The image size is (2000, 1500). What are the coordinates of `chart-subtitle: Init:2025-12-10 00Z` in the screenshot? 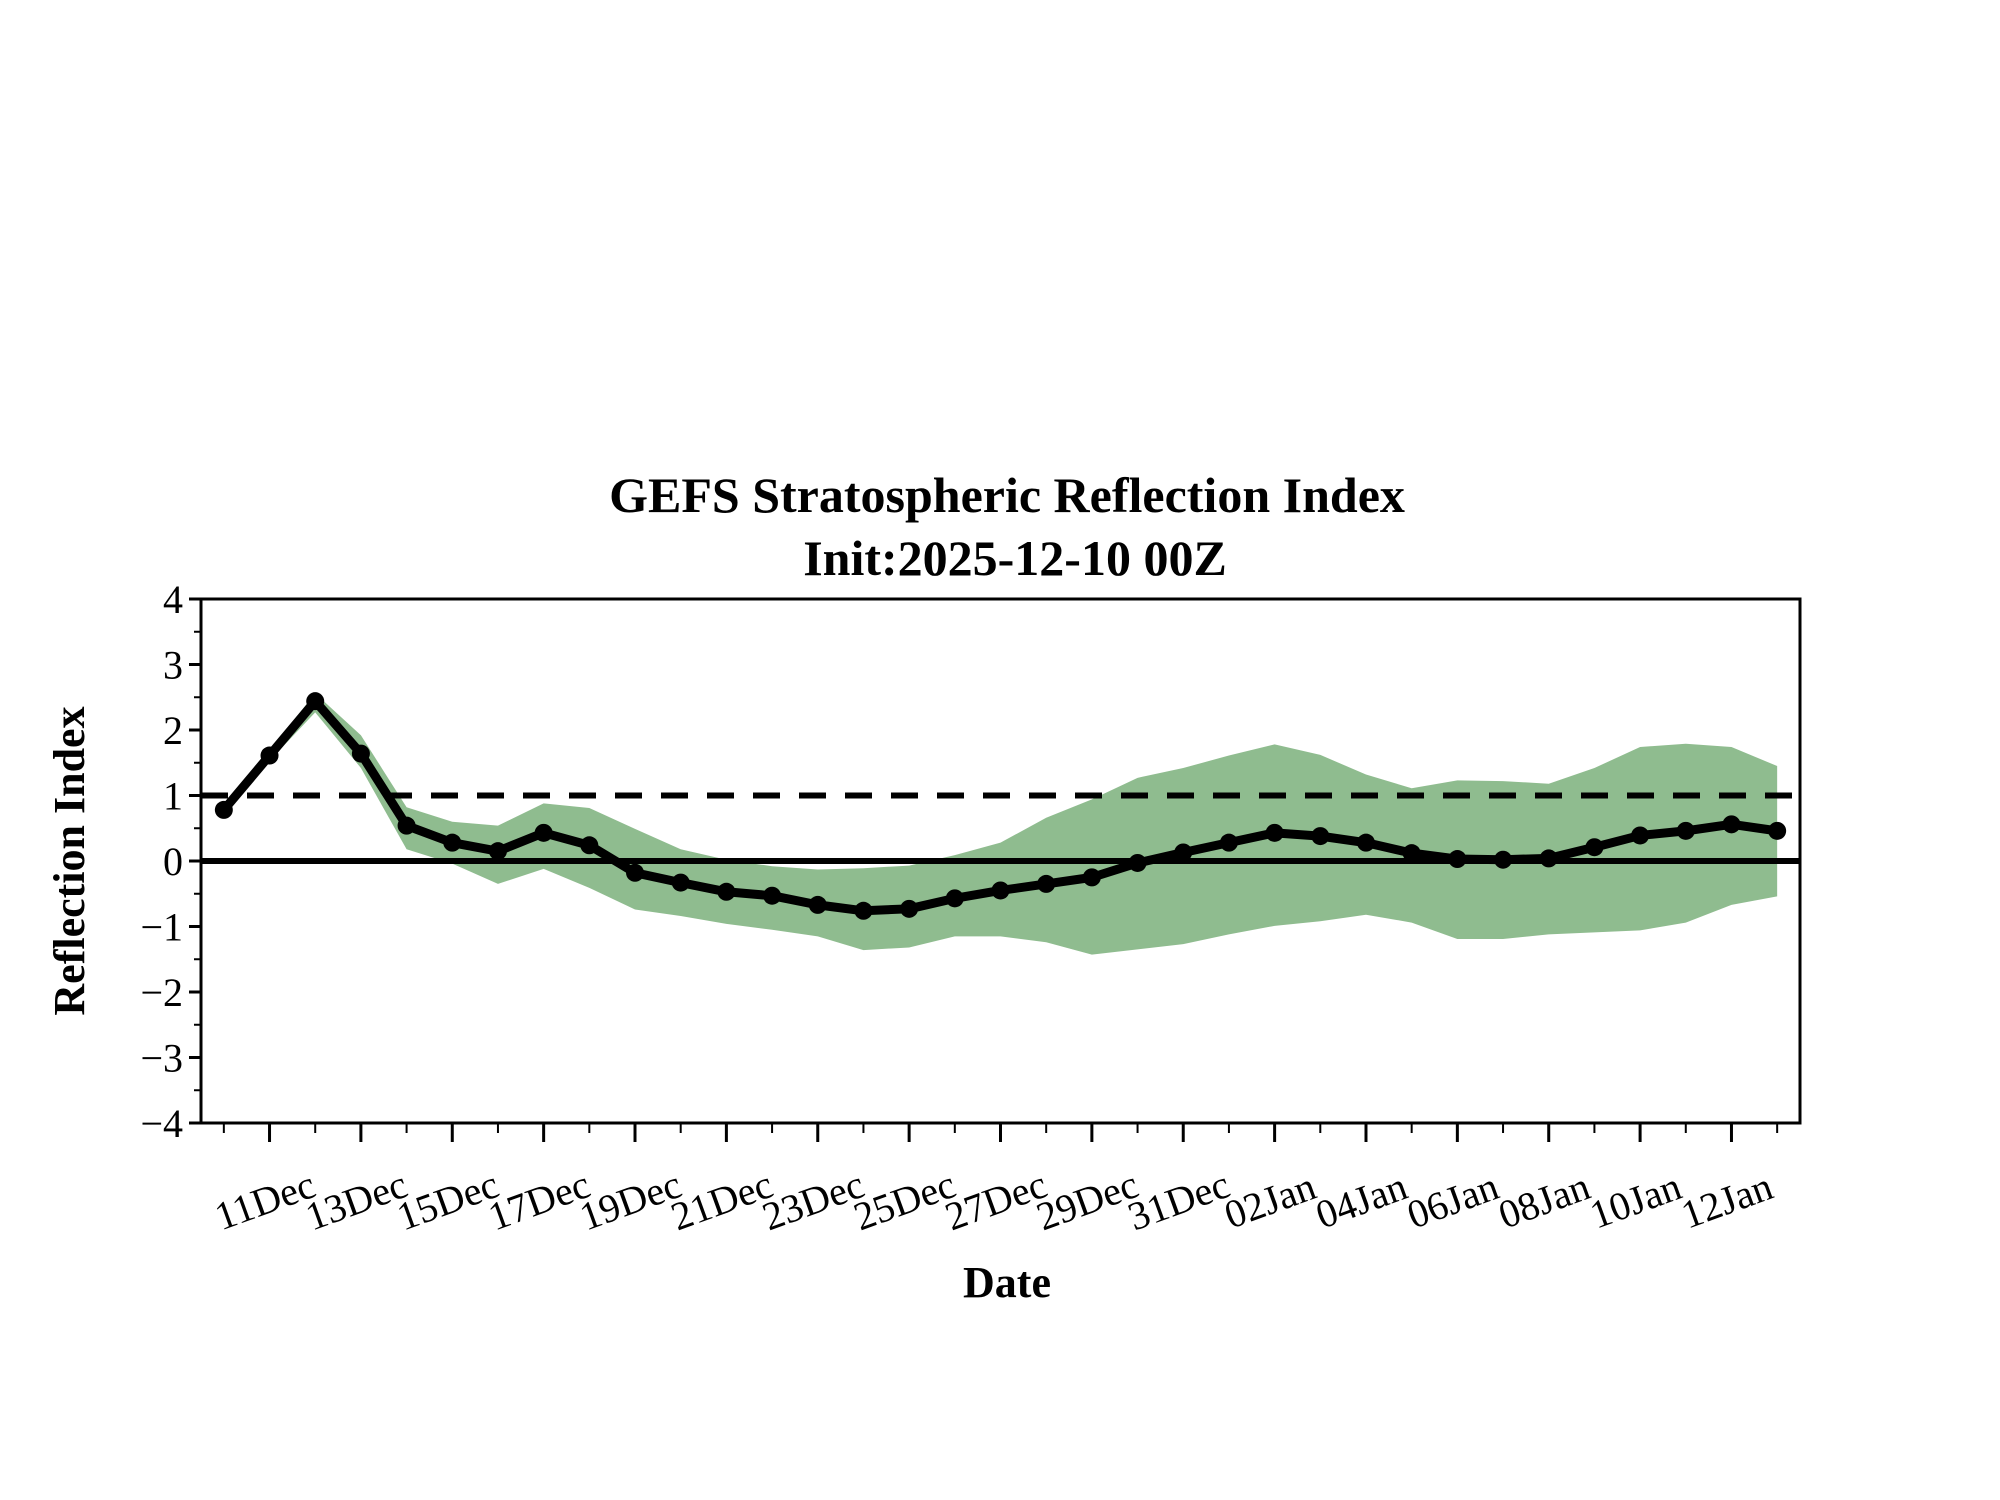 It's located at (1015, 558).